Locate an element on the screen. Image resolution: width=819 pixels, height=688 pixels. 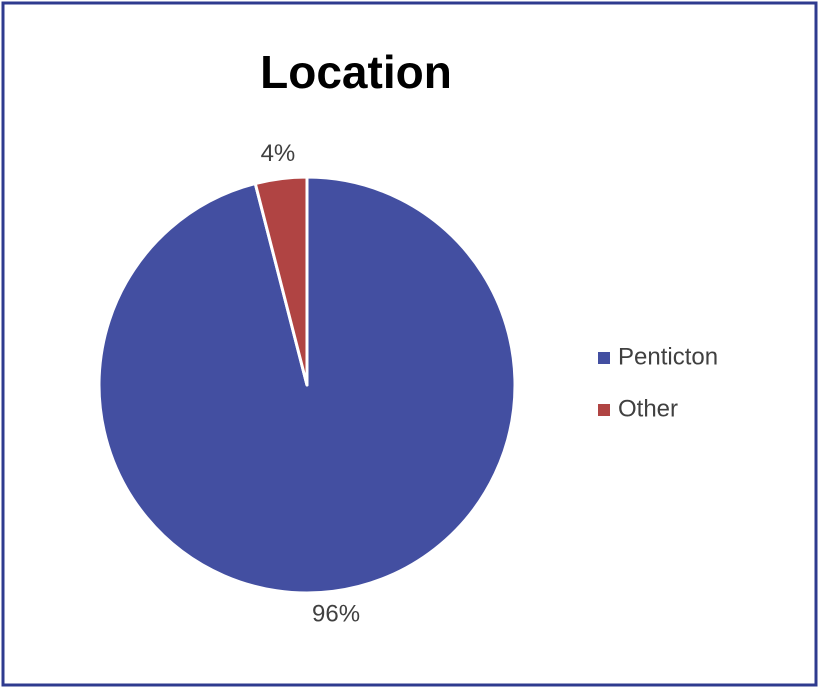
data-label: 96% is located at coordinates (336, 614).